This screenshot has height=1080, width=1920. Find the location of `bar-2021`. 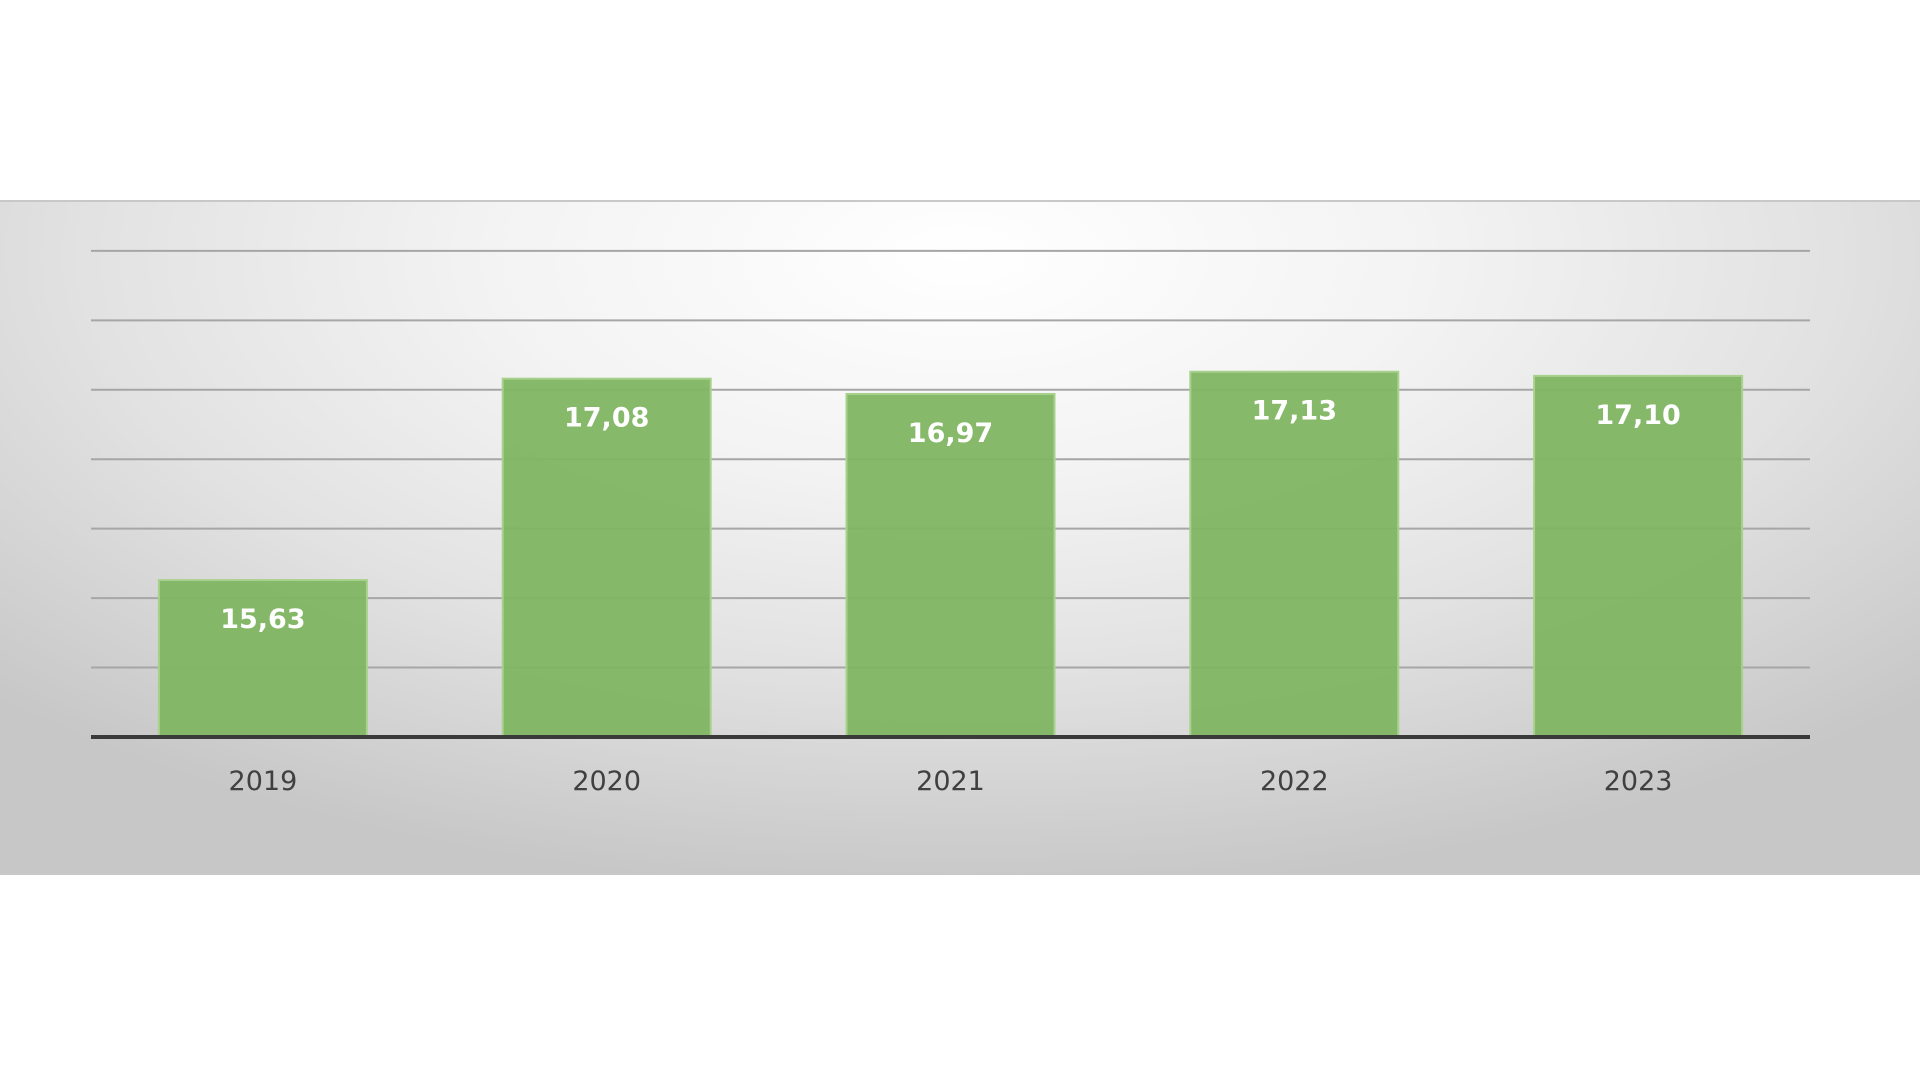

bar-2021 is located at coordinates (950, 565).